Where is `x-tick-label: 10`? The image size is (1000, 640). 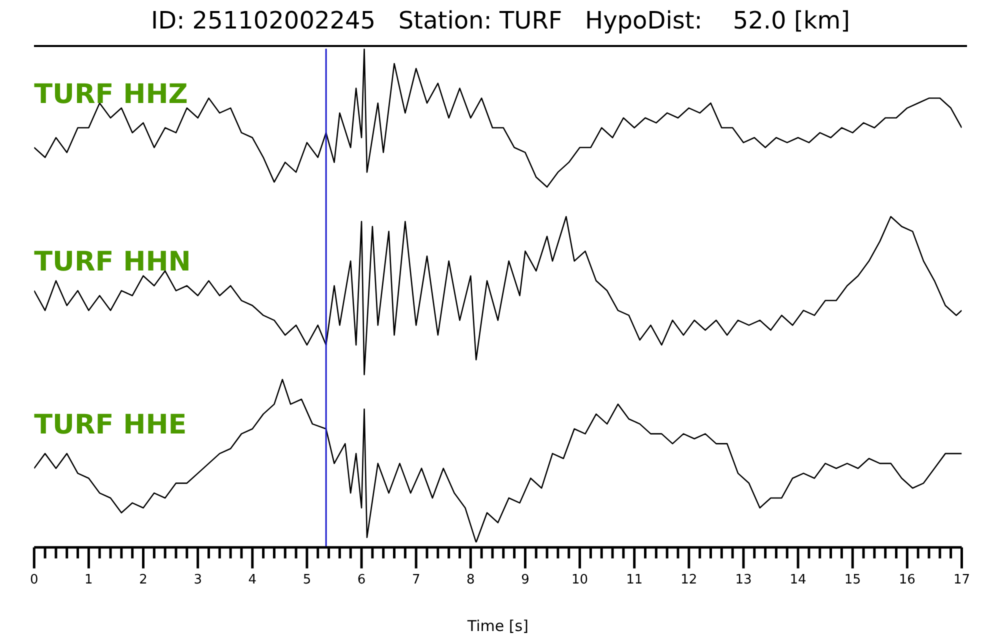 x-tick-label: 10 is located at coordinates (580, 580).